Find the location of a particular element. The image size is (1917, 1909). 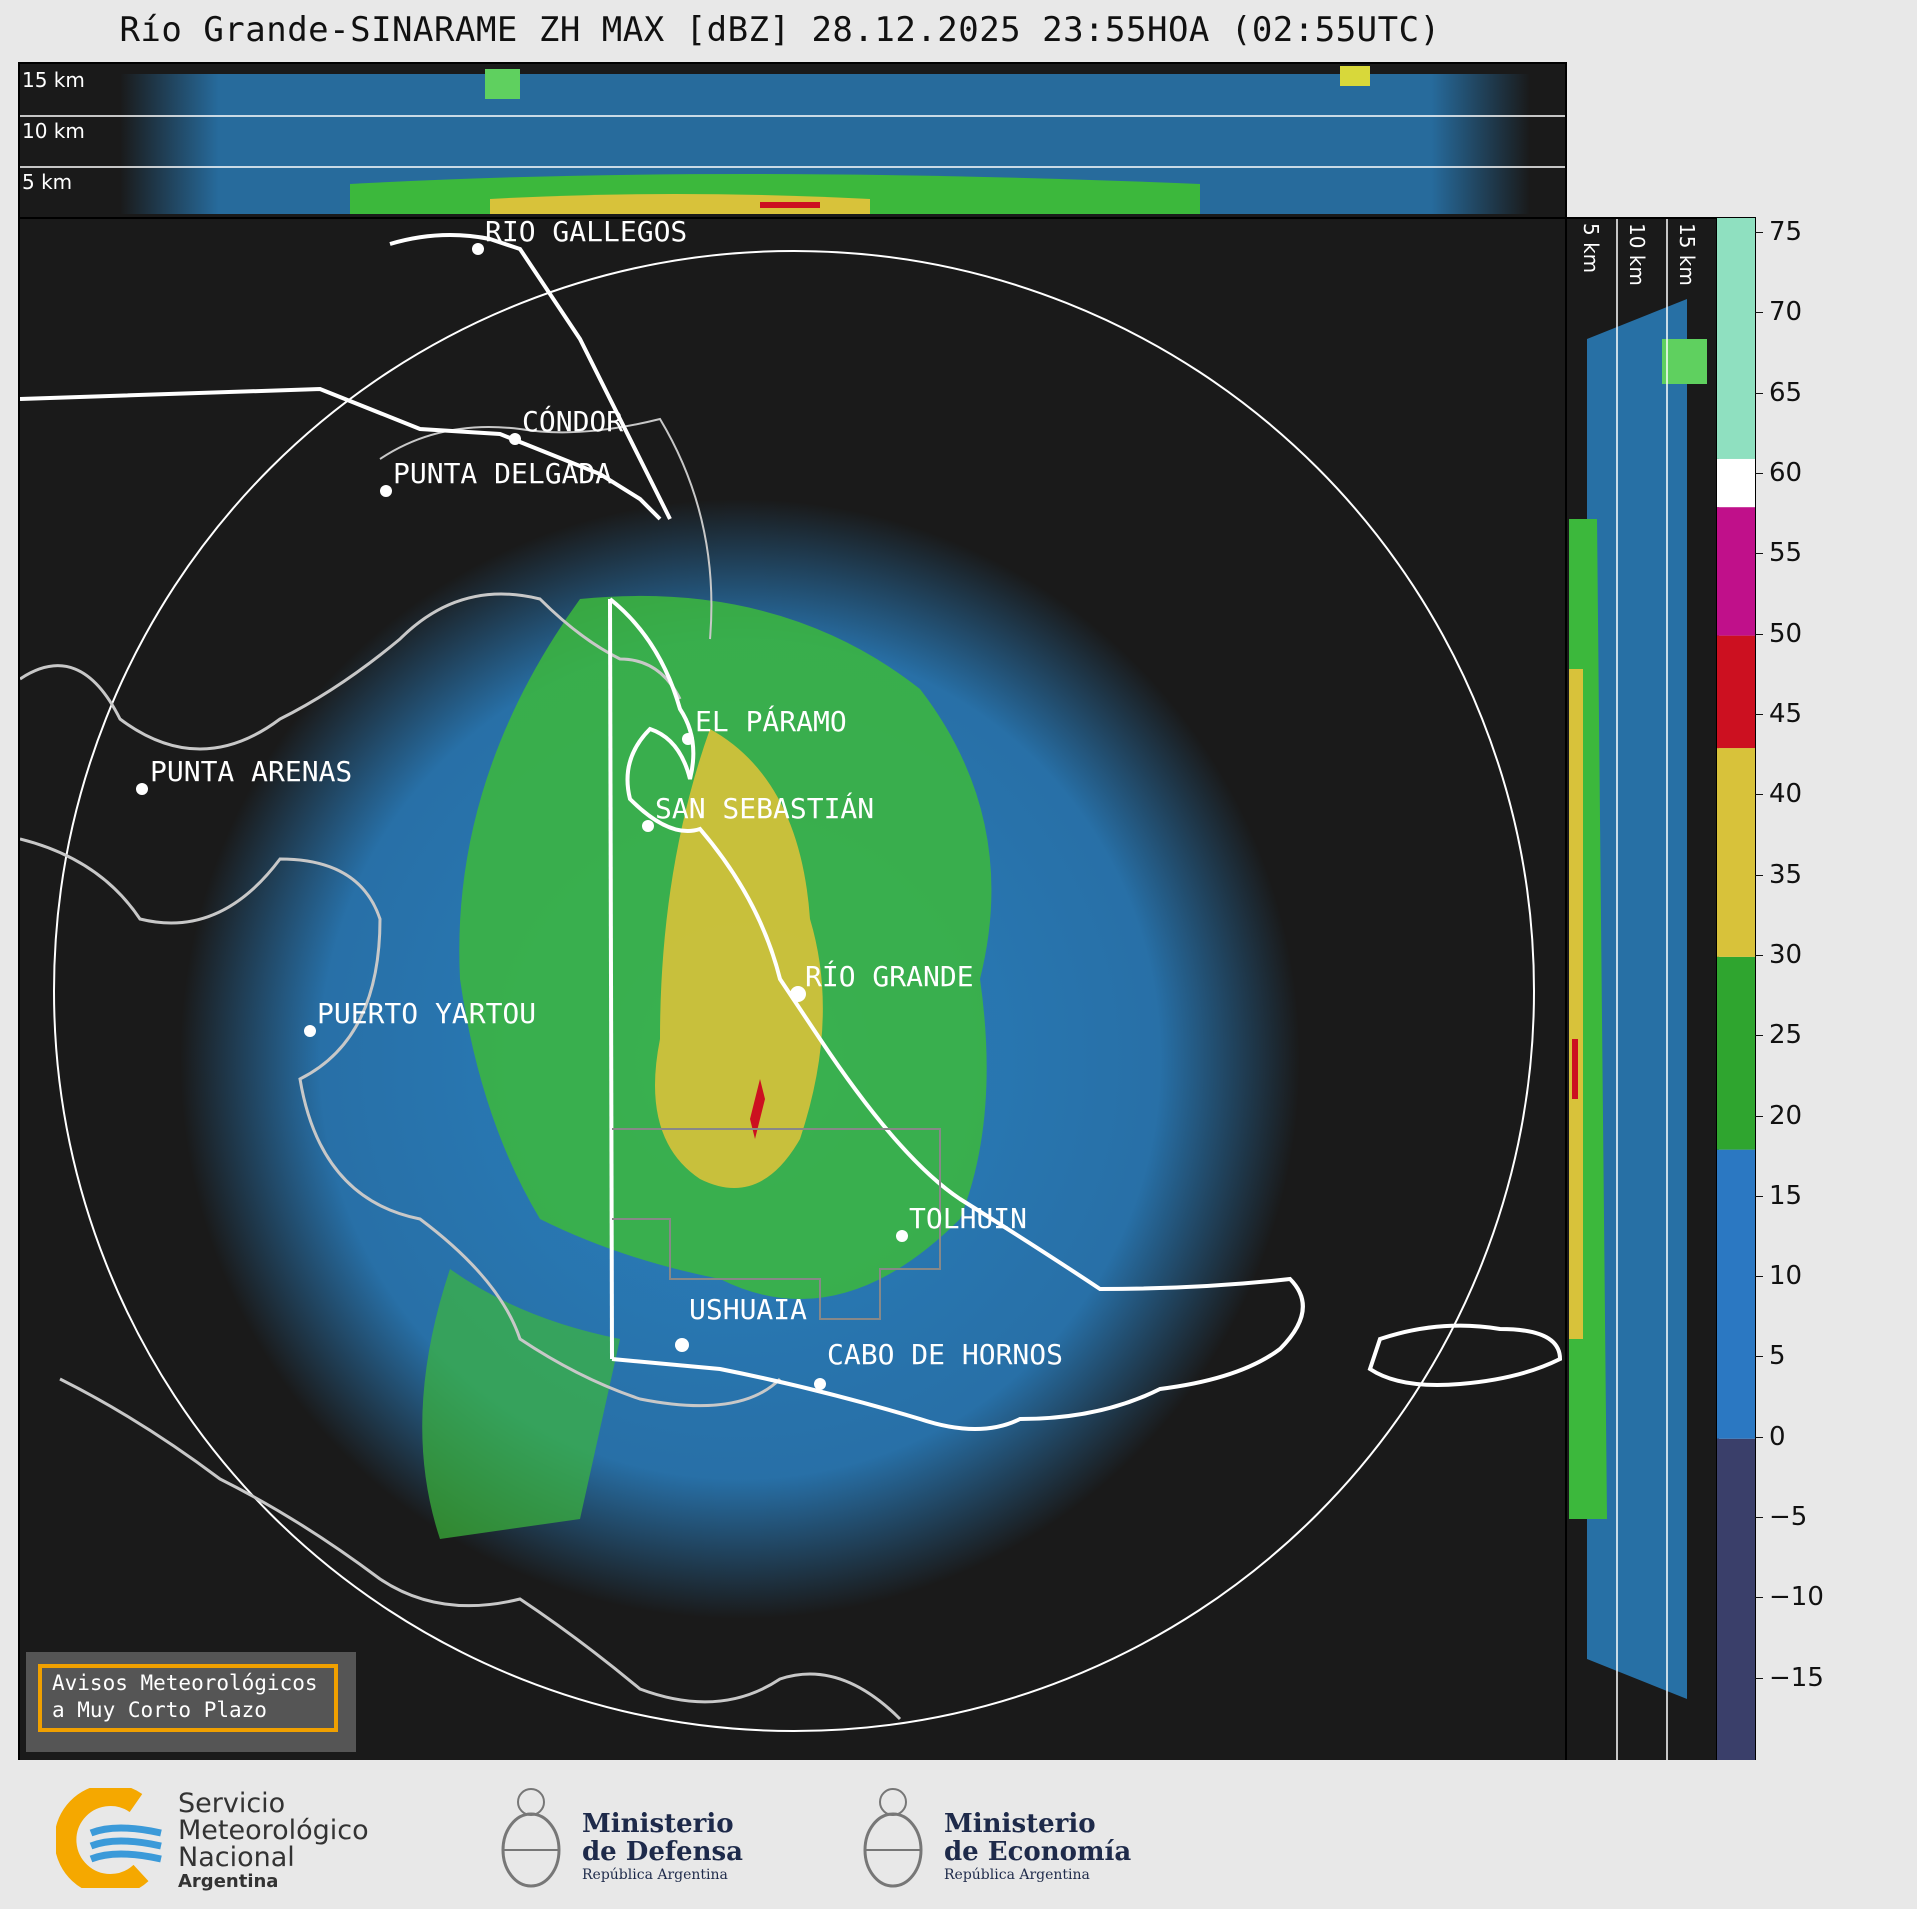

city-el-paramo: EL PÁRAMO is located at coordinates (764, 724).